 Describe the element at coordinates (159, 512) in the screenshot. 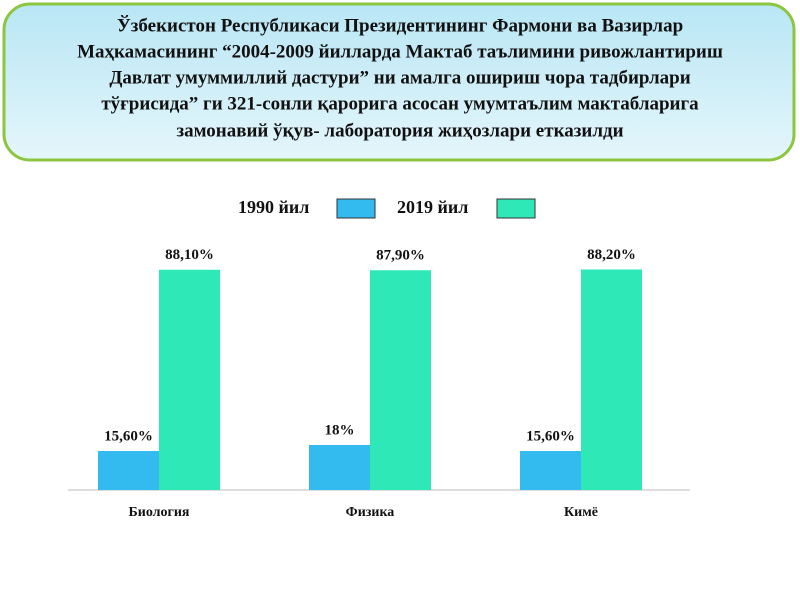

I see `x-tick-label: Биология` at that location.